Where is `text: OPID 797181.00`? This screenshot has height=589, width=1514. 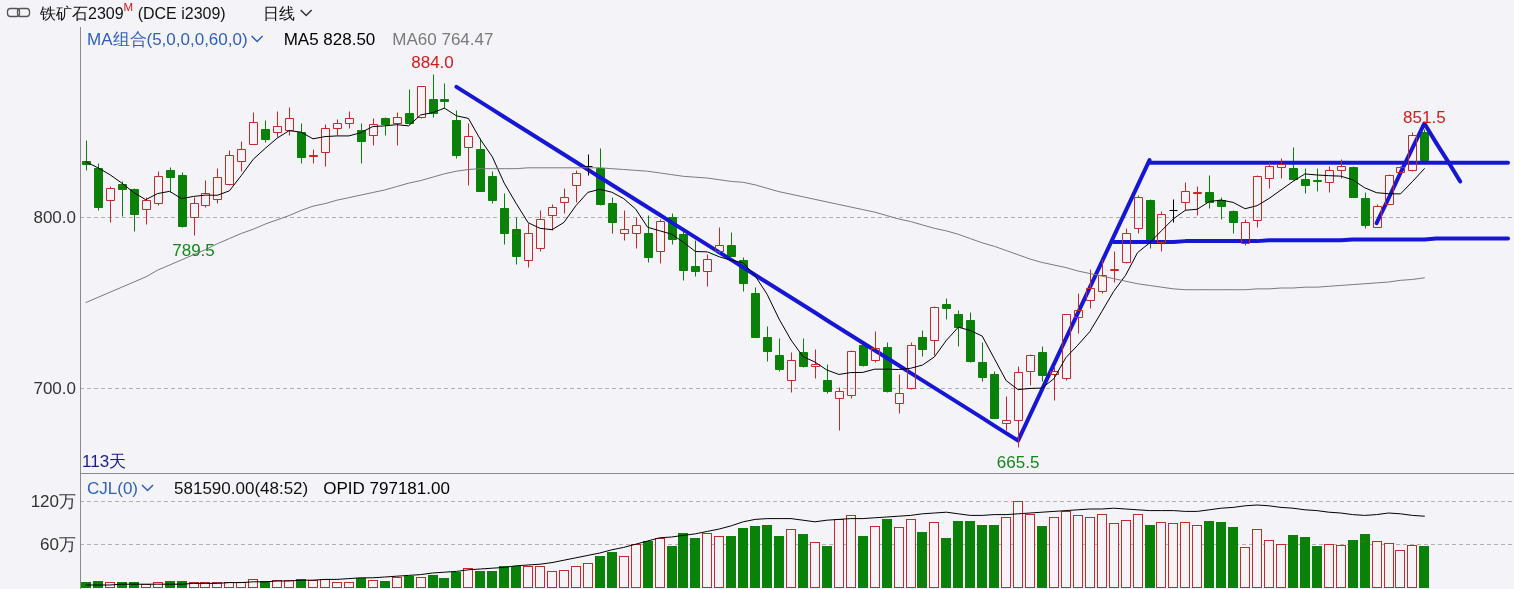 text: OPID 797181.00 is located at coordinates (386, 488).